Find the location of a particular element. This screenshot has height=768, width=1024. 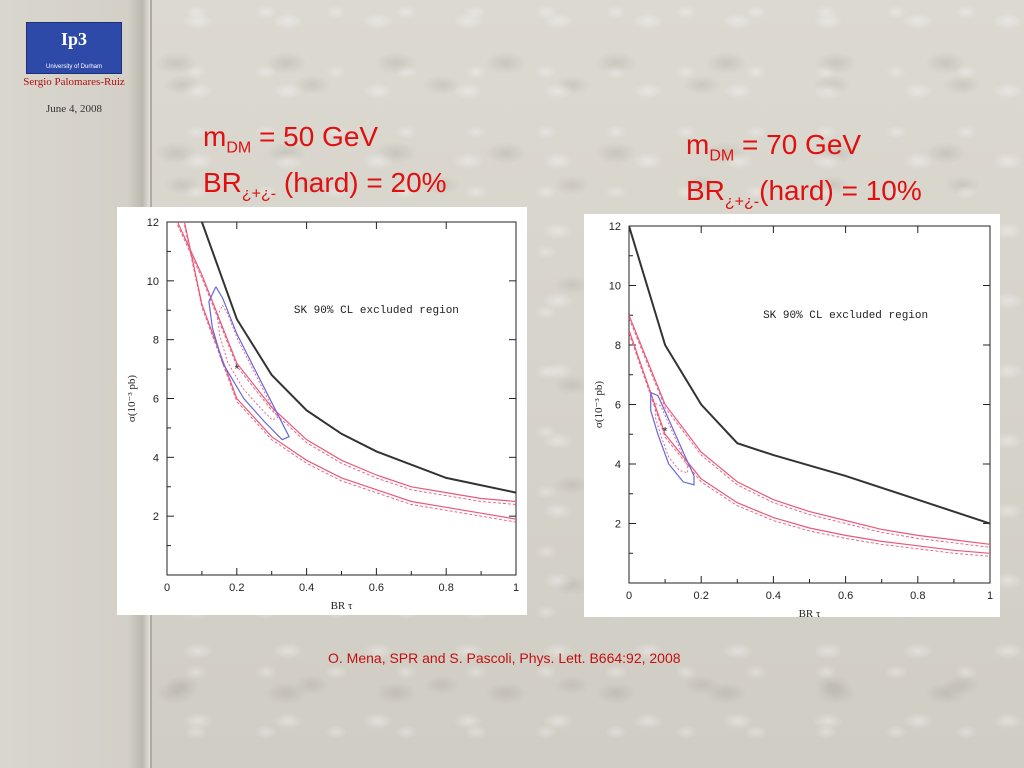

logo-subtext: University of Durham is located at coordinates (73, 67).